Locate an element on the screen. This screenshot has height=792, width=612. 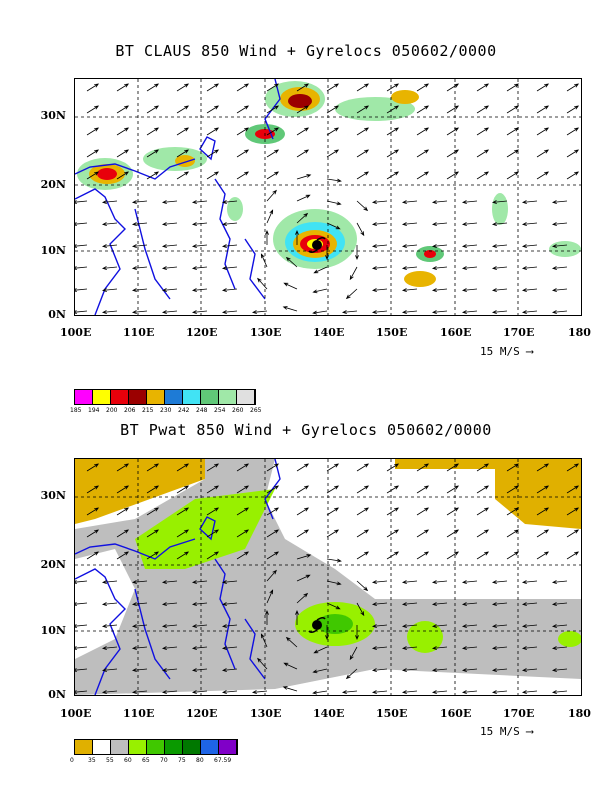
reference-vector-label: 15 M/S ⟶ is located at coordinates (506, 351).